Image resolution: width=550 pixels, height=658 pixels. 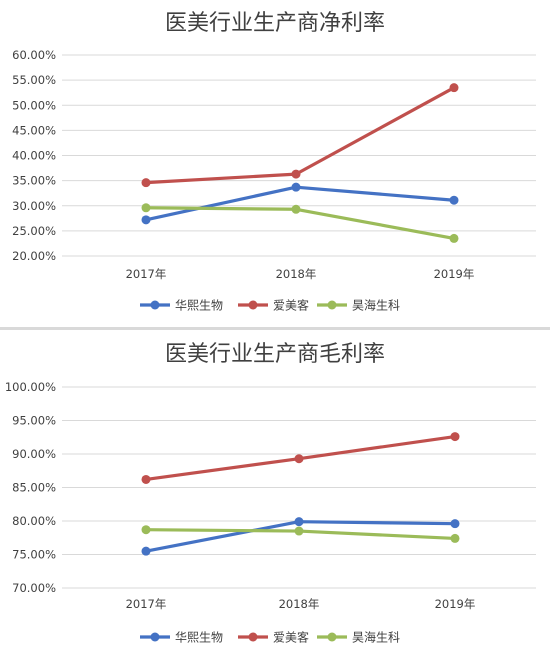 What do you see at coordinates (34, 256) in the screenshot?
I see `y-tick-label: 20.00%` at bounding box center [34, 256].